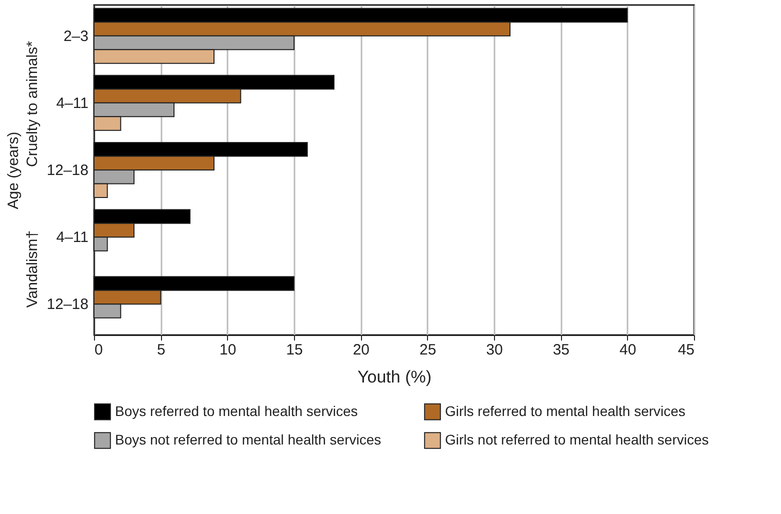 This screenshot has width=781, height=514. What do you see at coordinates (627, 350) in the screenshot?
I see `x-tick-label: 40` at bounding box center [627, 350].